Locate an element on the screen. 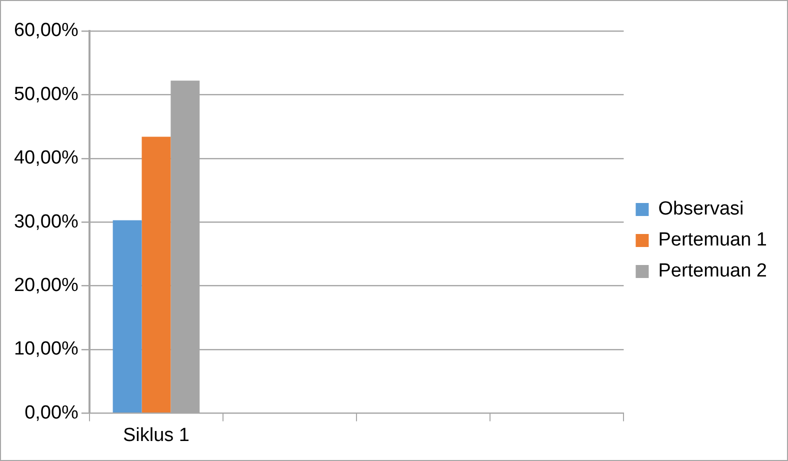  legend-label: Pertemuan 2 is located at coordinates (713, 271).